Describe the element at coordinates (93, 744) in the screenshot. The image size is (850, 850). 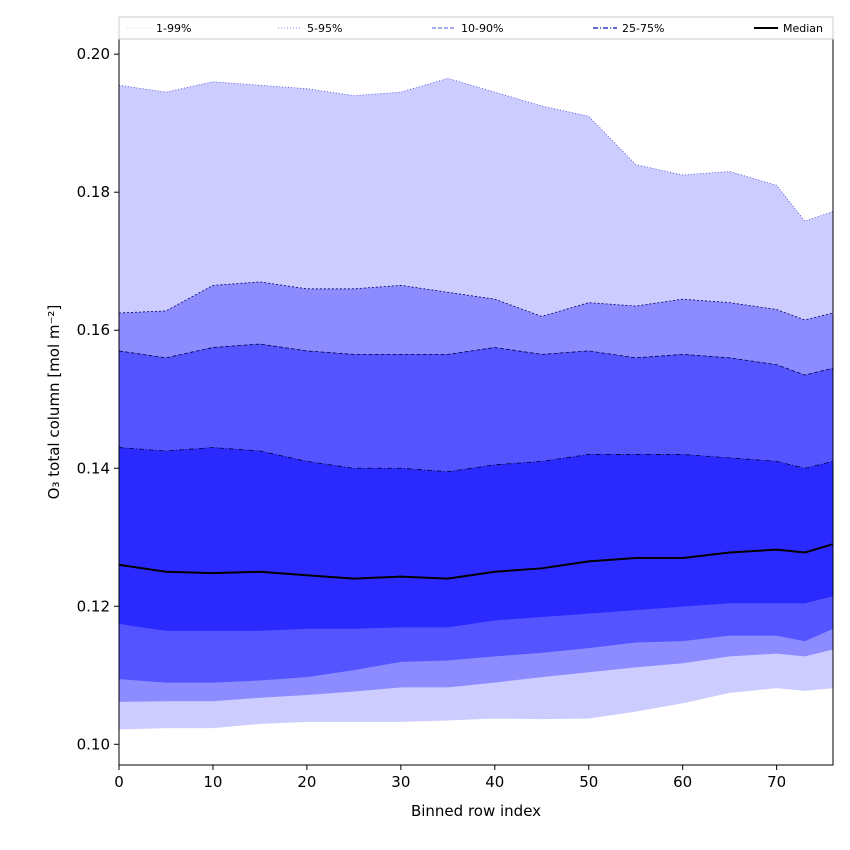
I see `y-tick-label: 0.10` at that location.